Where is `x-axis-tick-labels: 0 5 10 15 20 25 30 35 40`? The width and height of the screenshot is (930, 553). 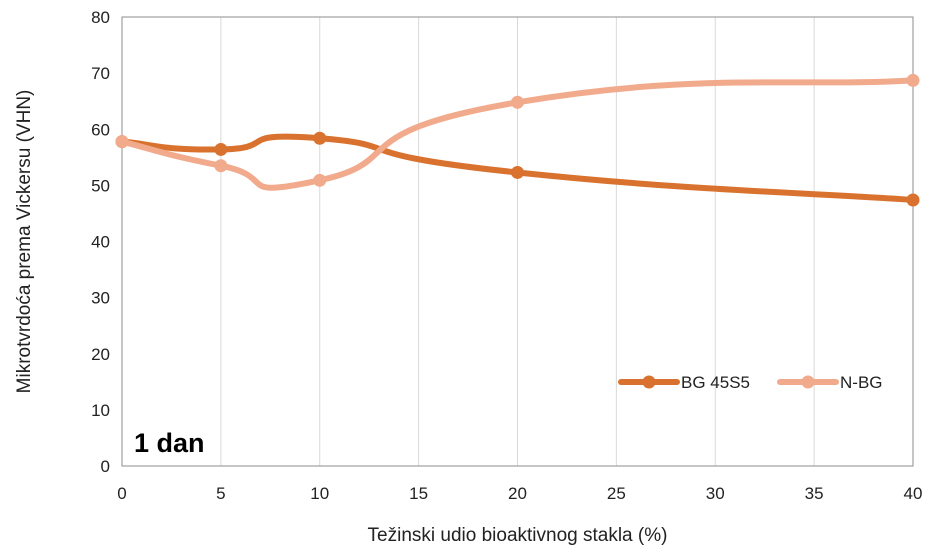
x-axis-tick-labels: 0 5 10 15 20 25 30 35 40 is located at coordinates (519, 493).